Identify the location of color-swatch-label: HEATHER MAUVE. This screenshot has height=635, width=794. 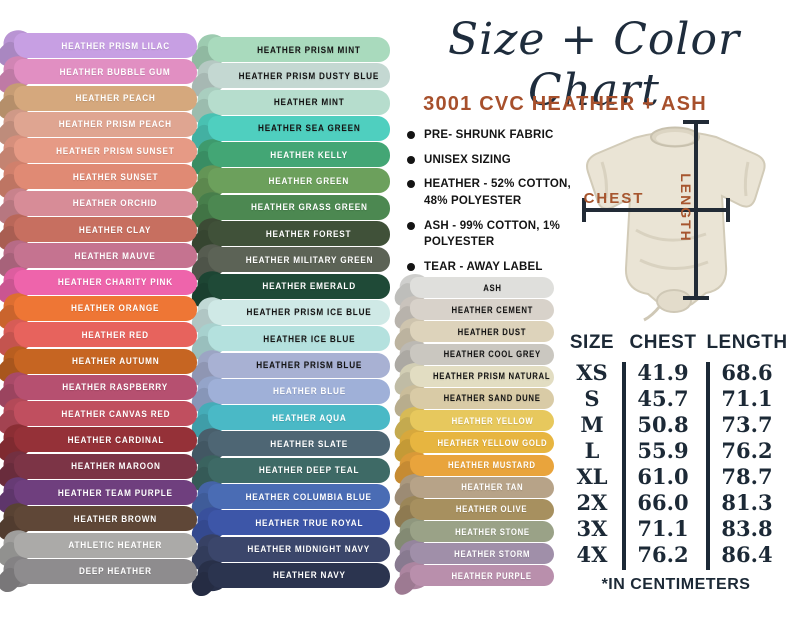
(115, 255).